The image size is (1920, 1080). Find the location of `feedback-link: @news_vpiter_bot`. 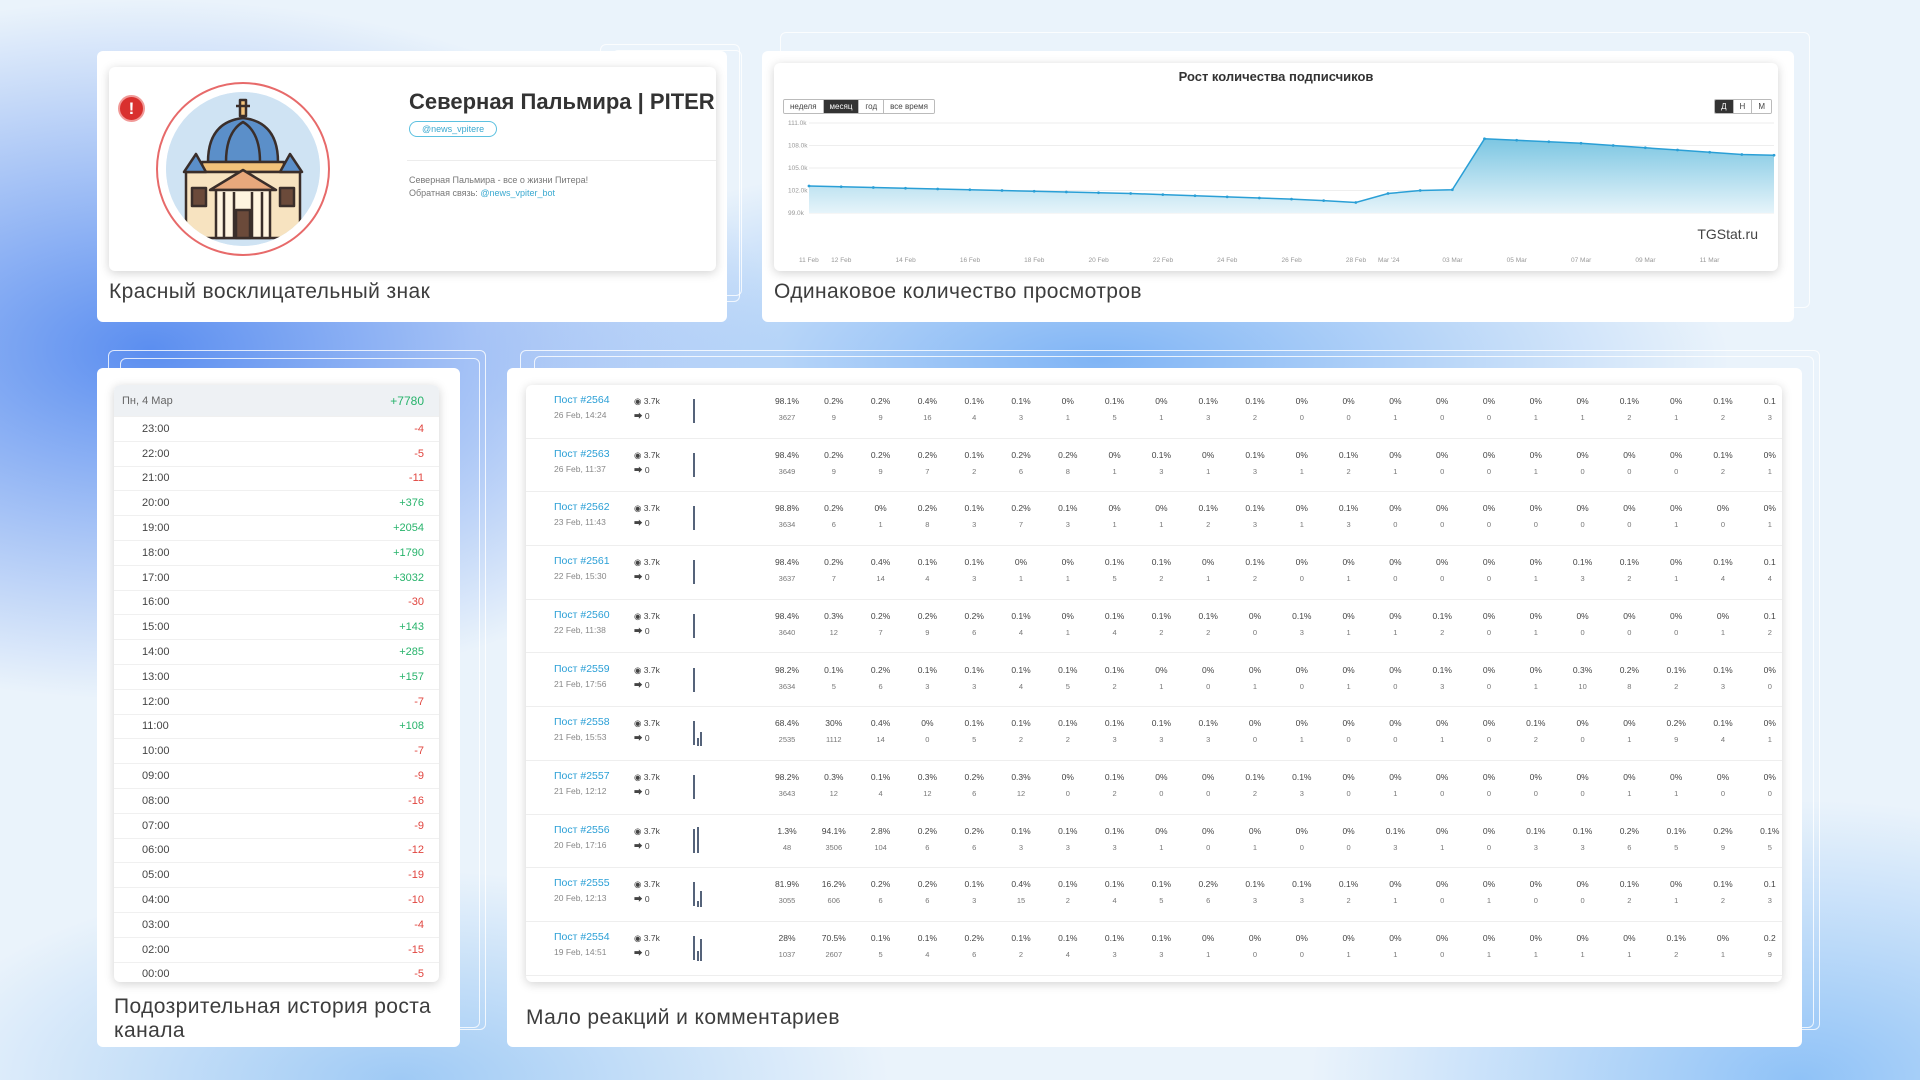

feedback-link: @news_vpiter_bot is located at coordinates (517, 193).